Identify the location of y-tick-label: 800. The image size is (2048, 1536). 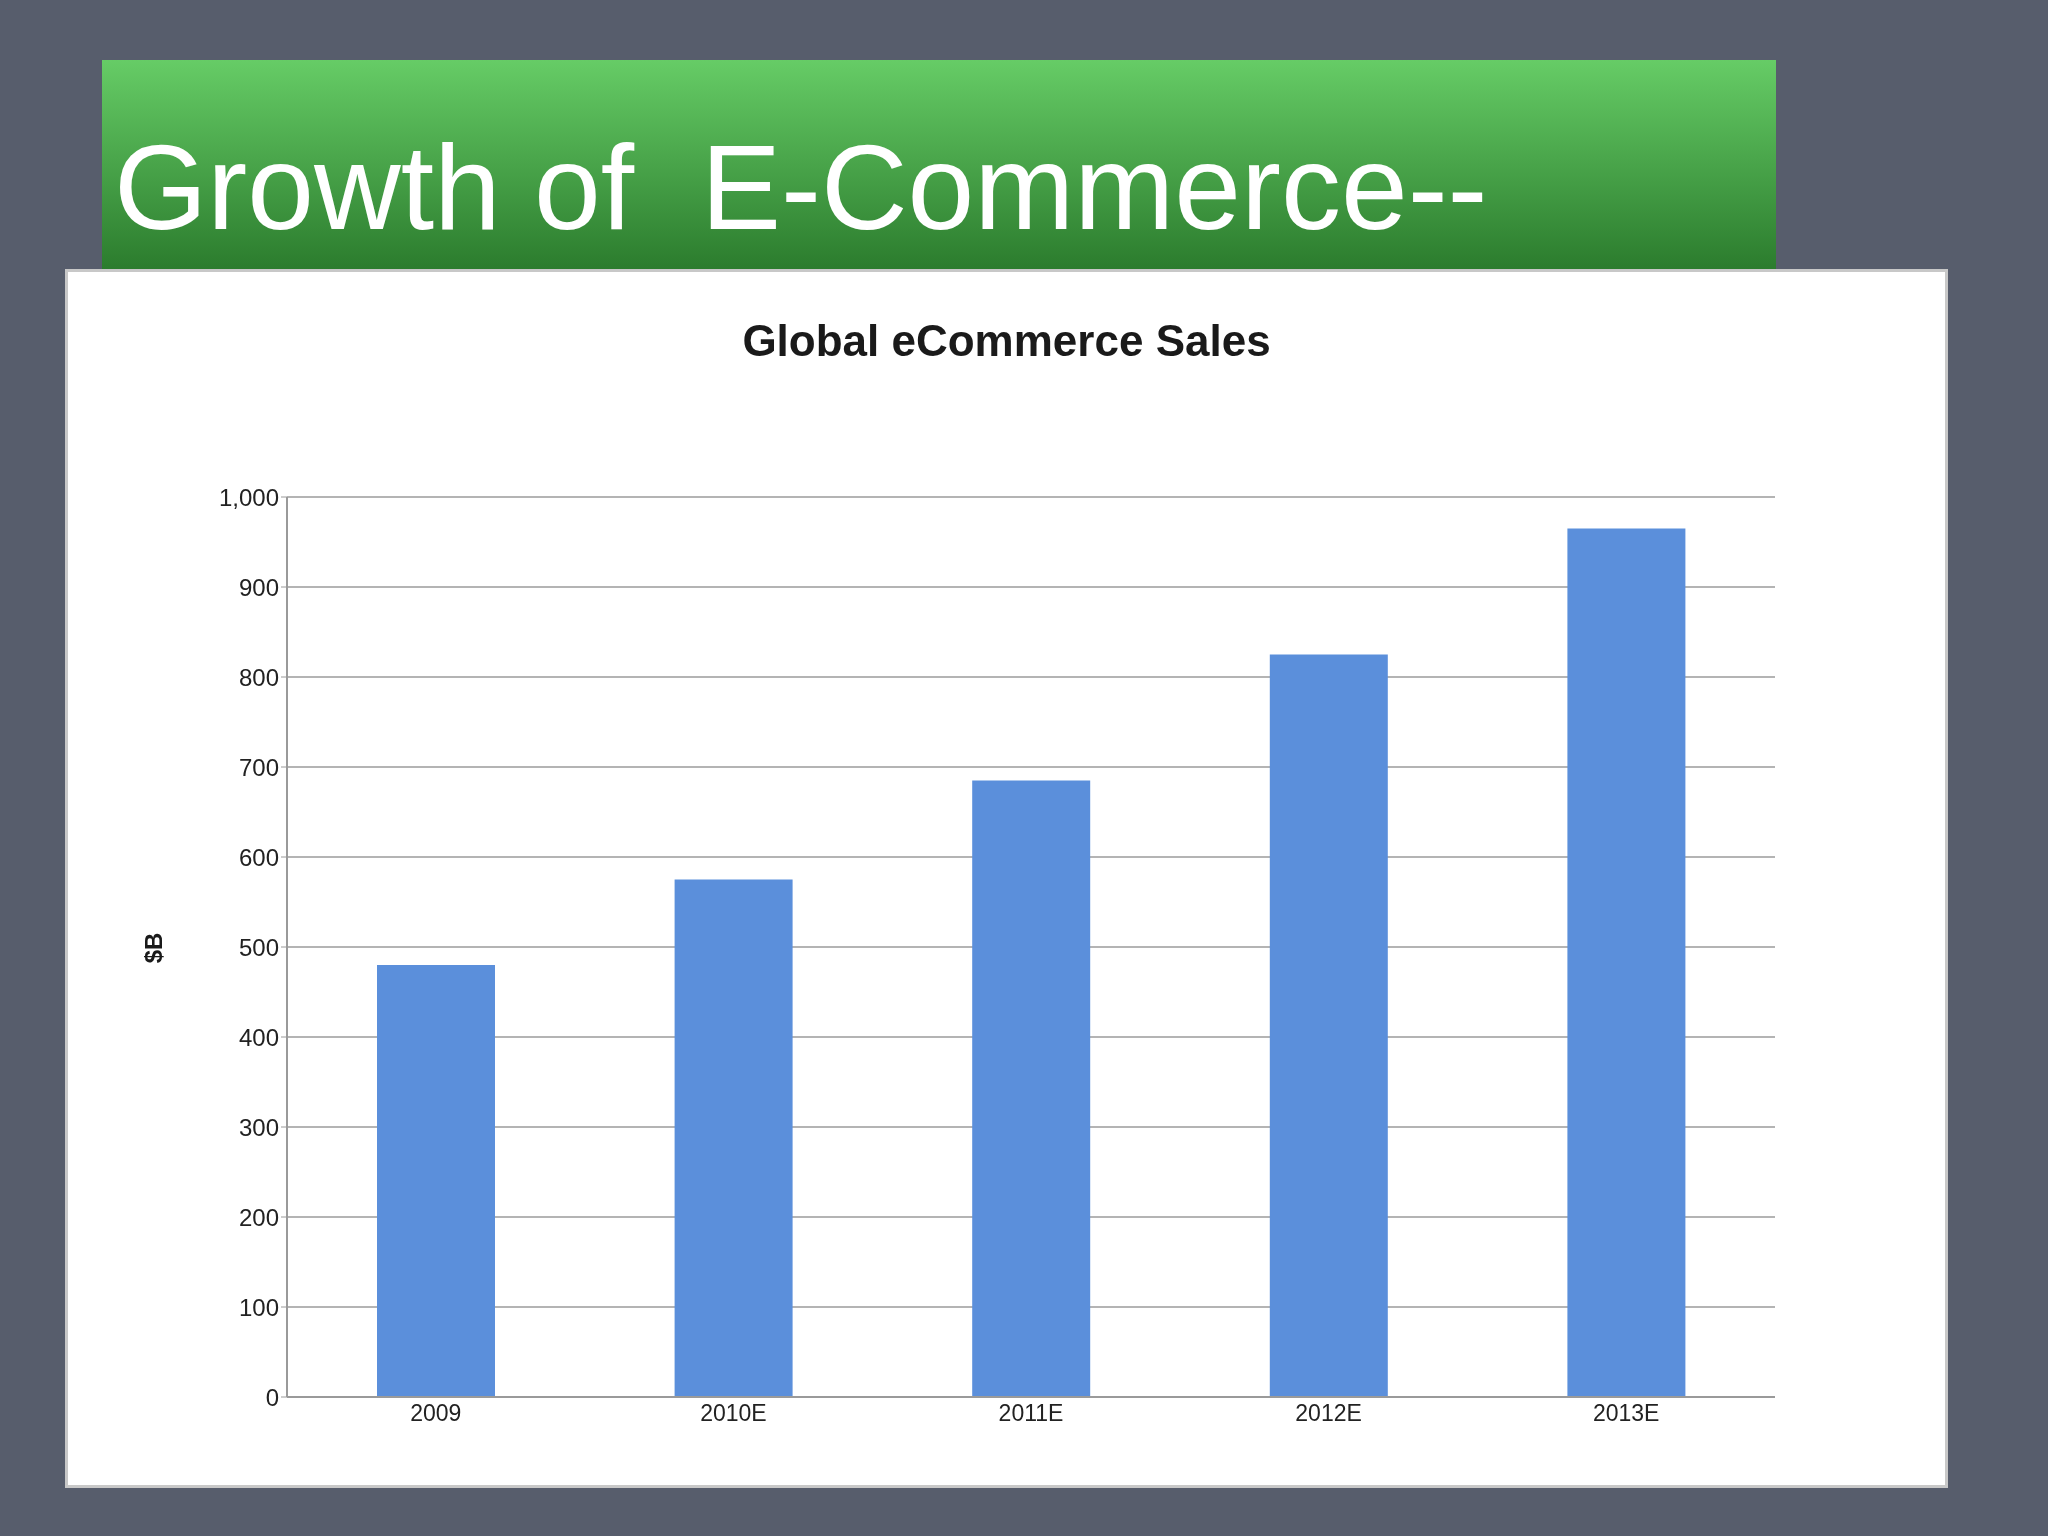
(258, 677).